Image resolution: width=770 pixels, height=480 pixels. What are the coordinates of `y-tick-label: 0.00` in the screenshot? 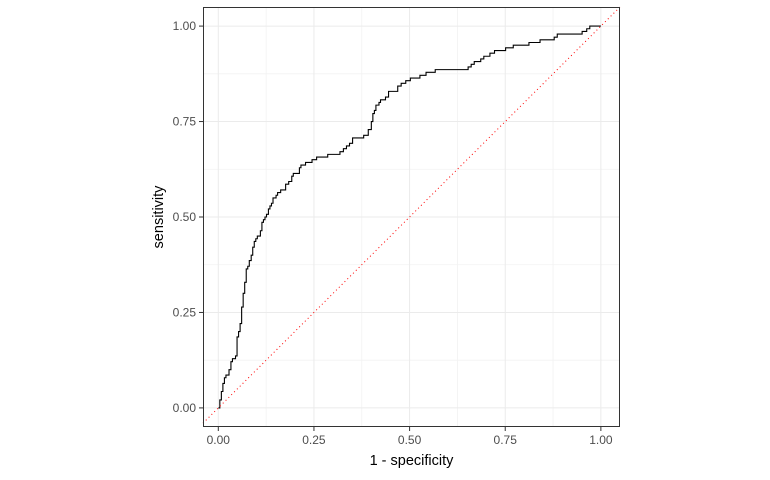 It's located at (185, 408).